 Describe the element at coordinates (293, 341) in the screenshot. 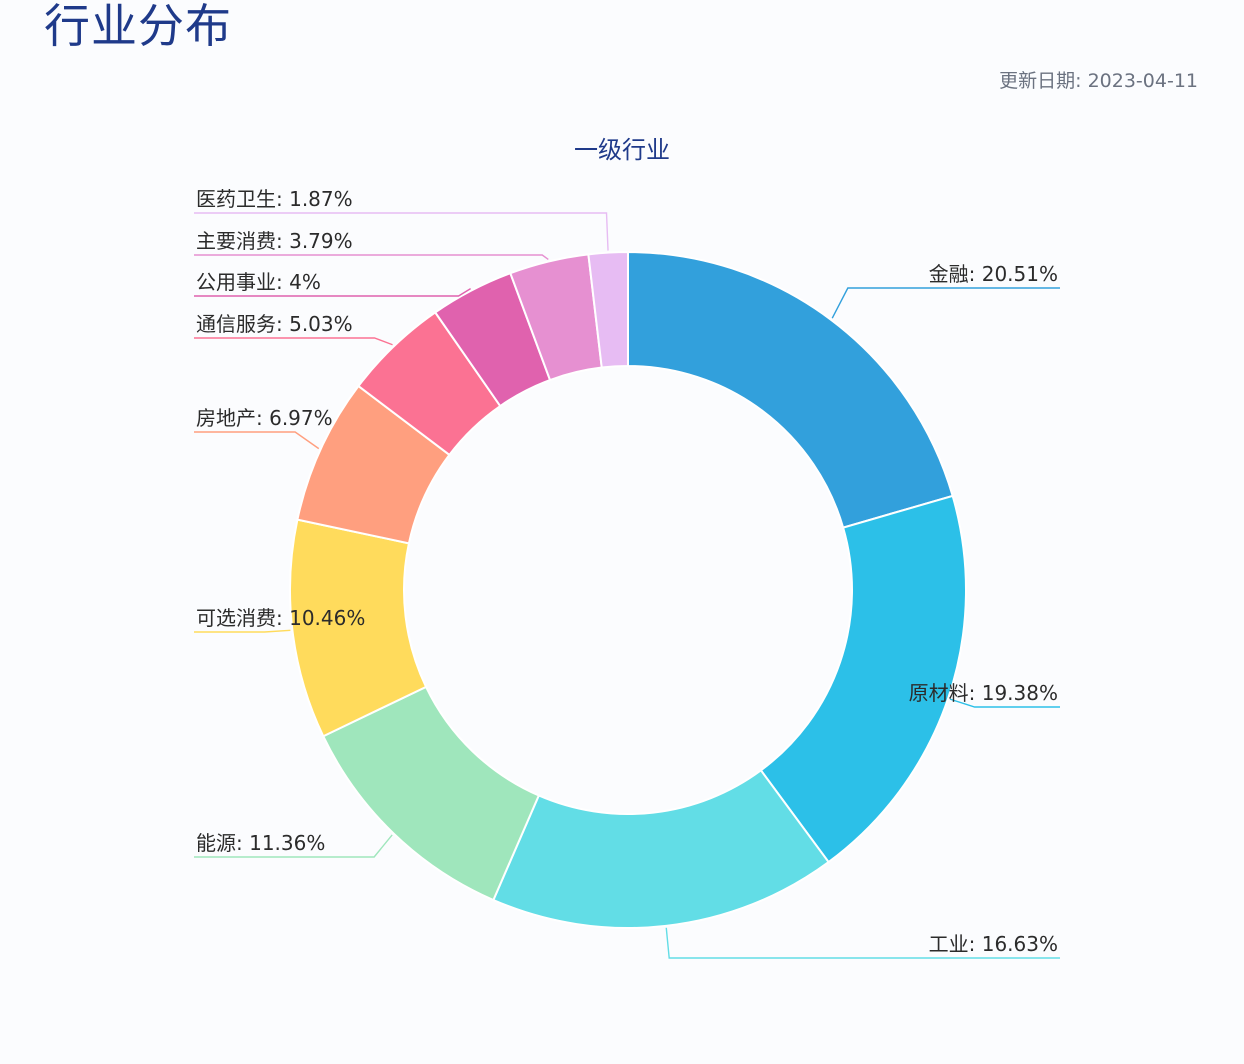

I see `slice-7-leader-line` at that location.